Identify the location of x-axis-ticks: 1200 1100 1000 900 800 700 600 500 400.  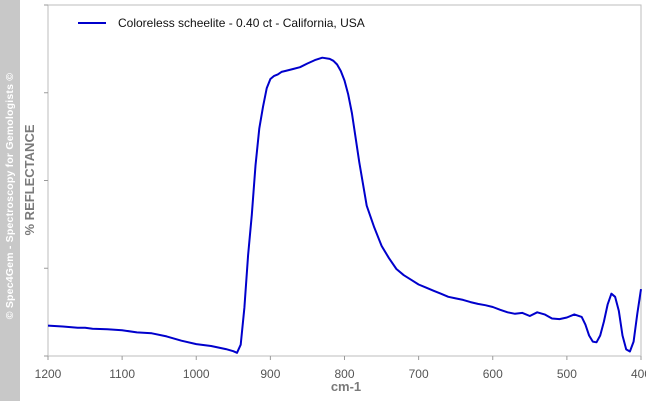
(340, 368).